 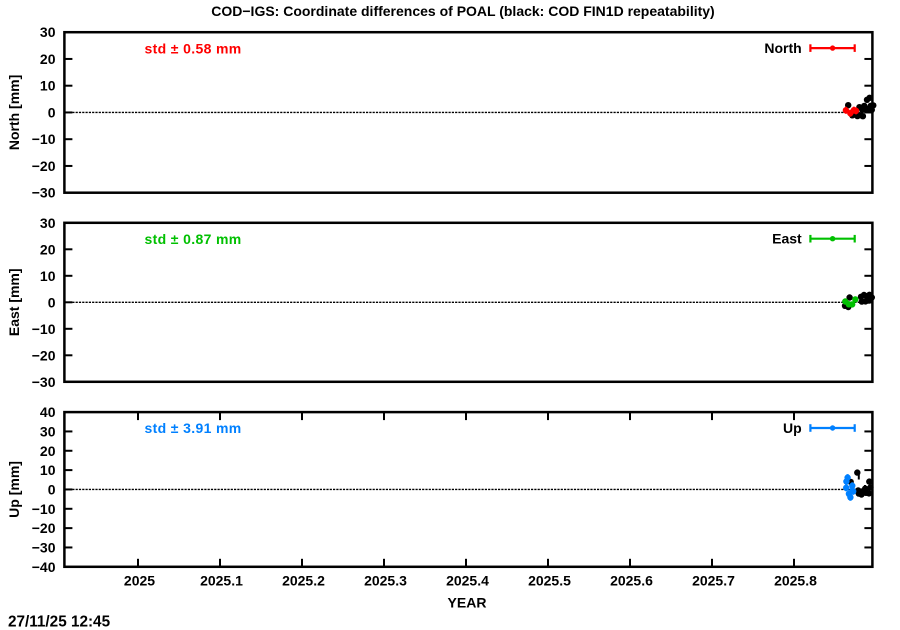 I want to click on svg-text: 27/11/25 12:45, so click(x=59, y=622).